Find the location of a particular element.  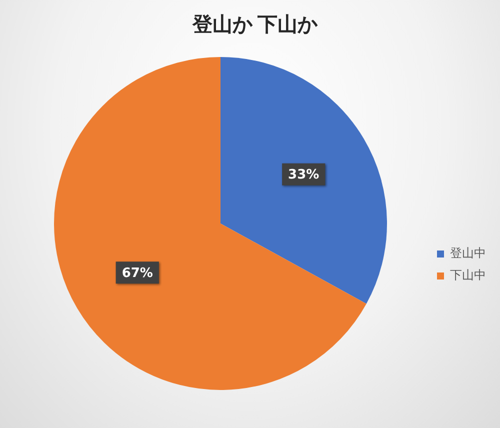

legend-label: 下山中 is located at coordinates (468, 275).